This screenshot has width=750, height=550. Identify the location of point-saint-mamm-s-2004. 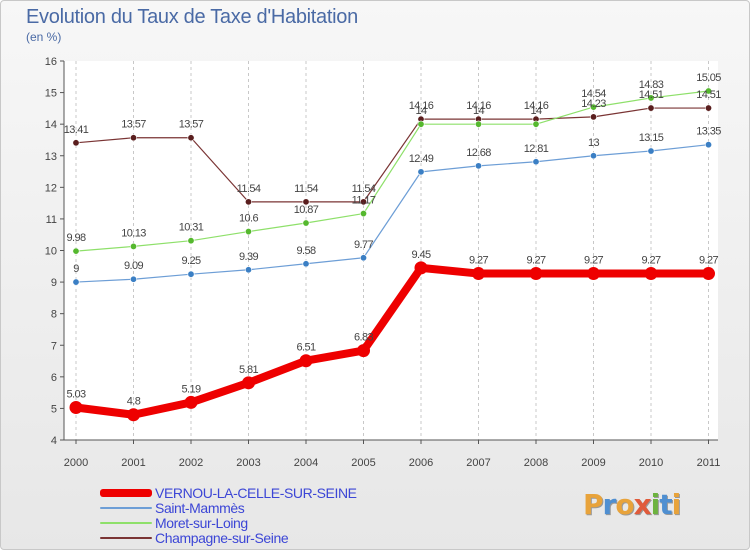
(306, 264).